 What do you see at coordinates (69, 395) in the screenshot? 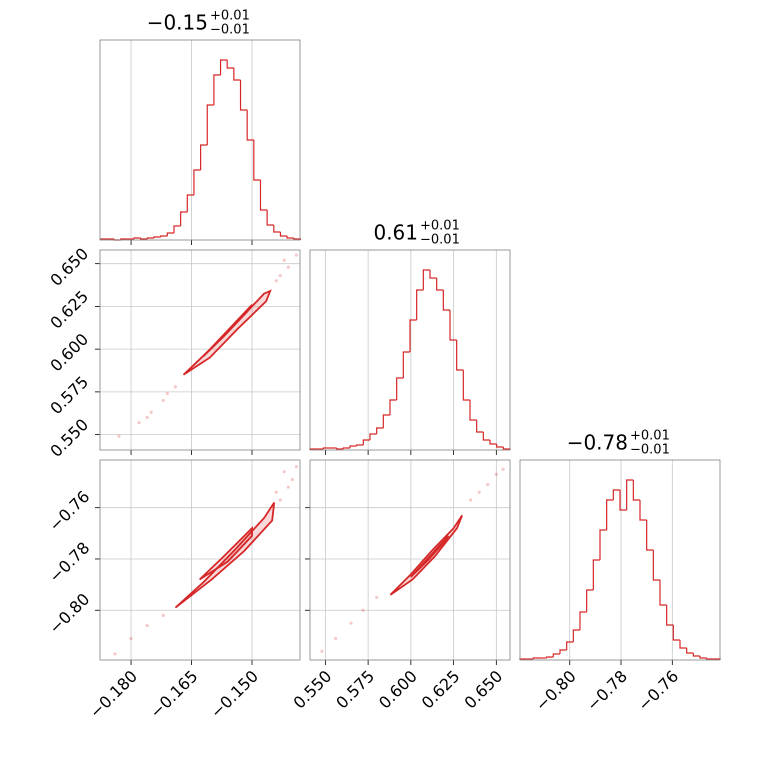
I see `y-tick-label: 0.575` at bounding box center [69, 395].